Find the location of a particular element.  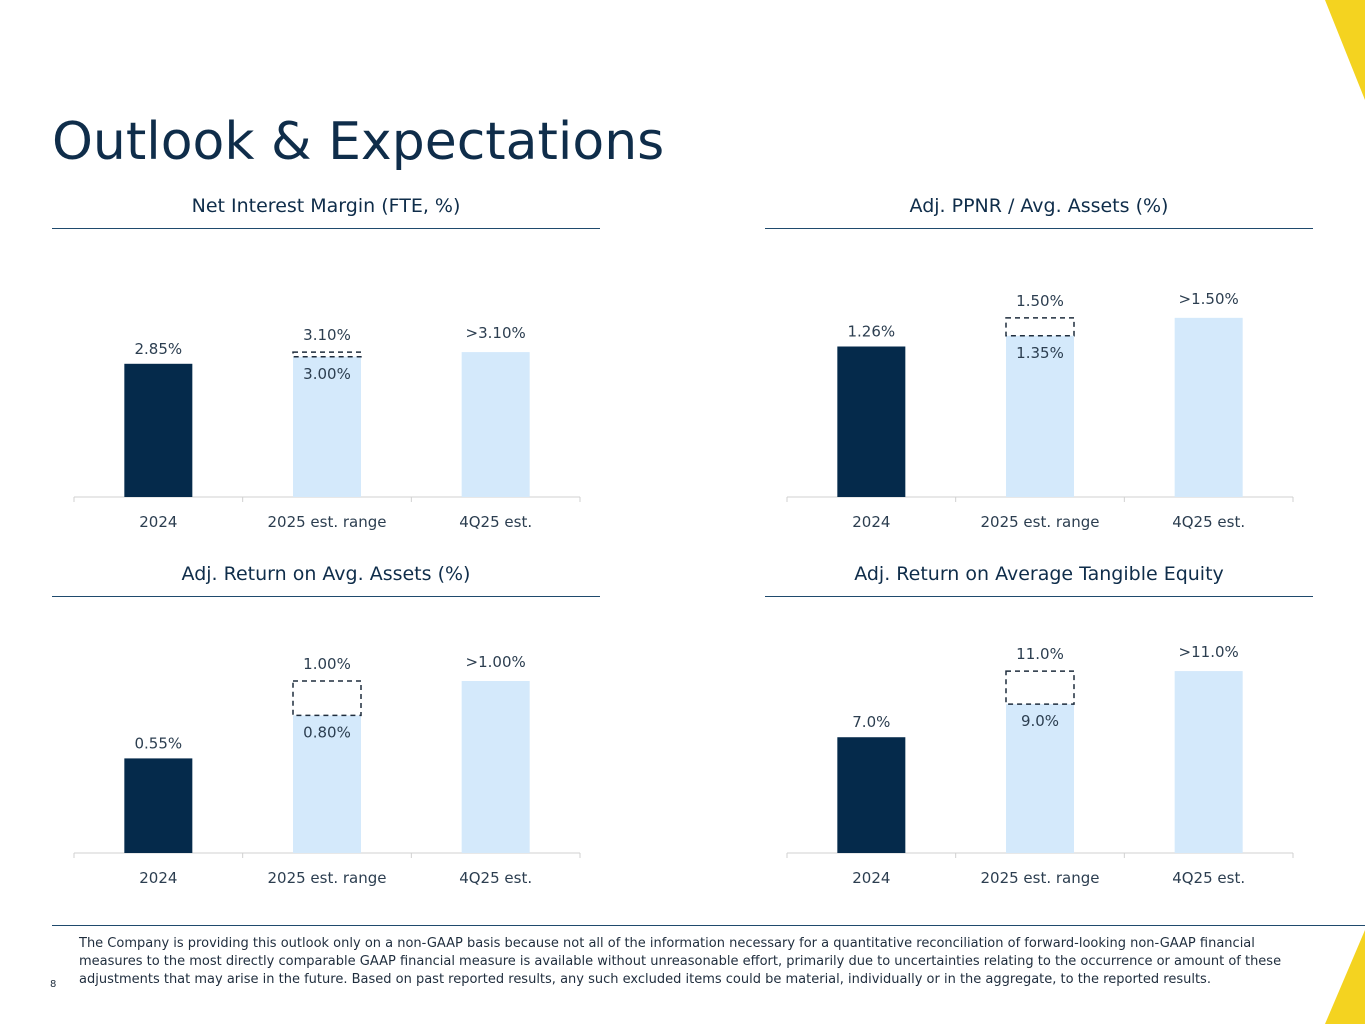

chart-title-rule-ppnr is located at coordinates (1039, 228).